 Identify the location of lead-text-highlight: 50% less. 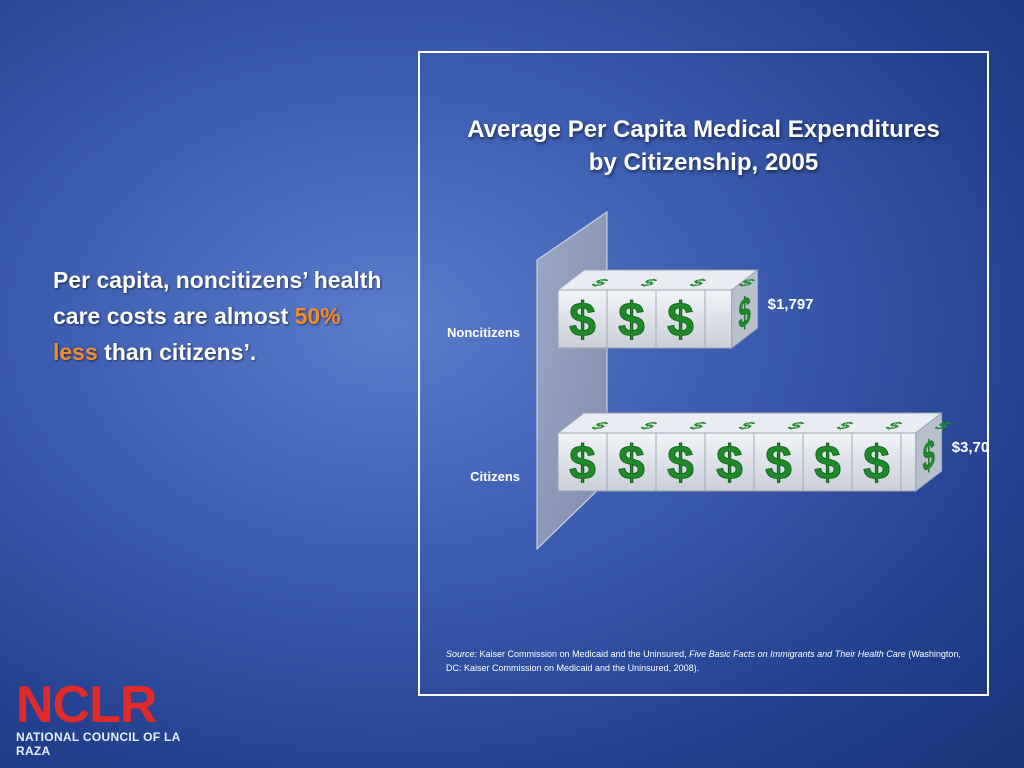
(197, 334).